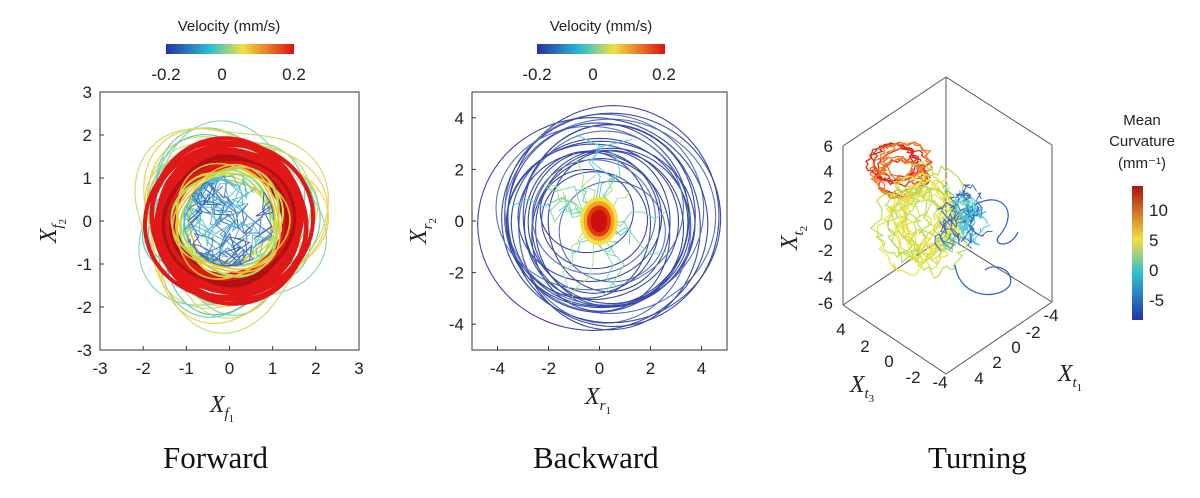  I want to click on forward-colorbar-tick: 0.2, so click(294, 74).